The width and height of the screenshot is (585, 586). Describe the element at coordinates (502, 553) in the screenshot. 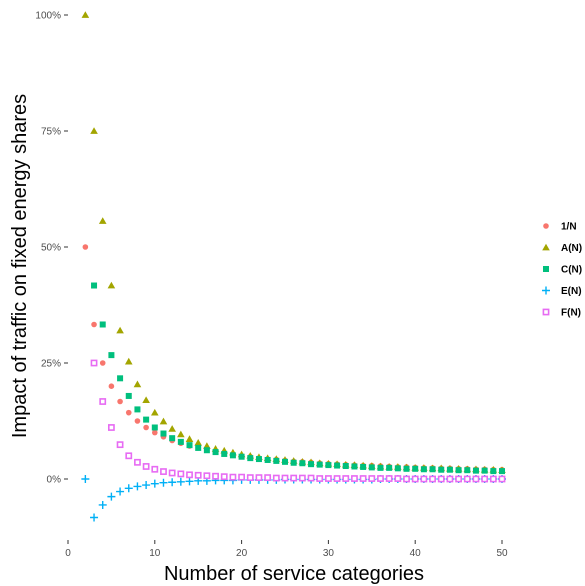

I see `x-tick-label: 50` at that location.